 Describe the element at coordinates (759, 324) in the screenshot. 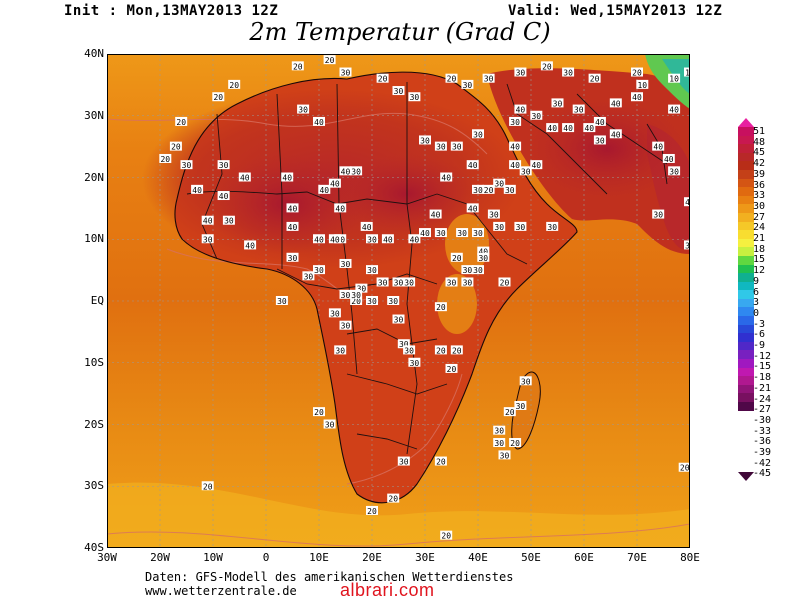

I see `color-scale-label: -3` at that location.